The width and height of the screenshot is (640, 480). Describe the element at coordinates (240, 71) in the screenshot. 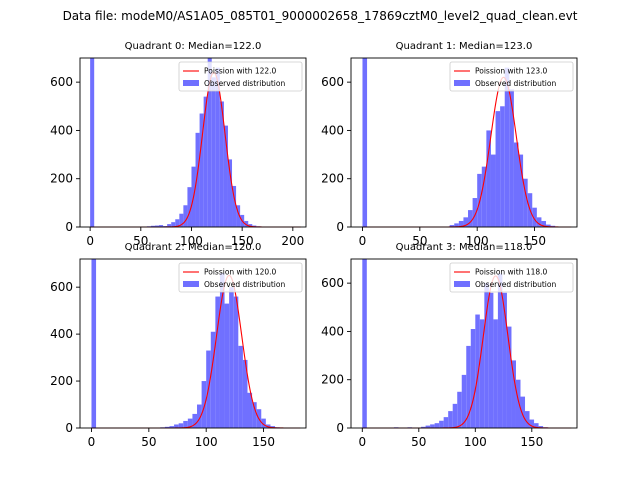

I see `legend-label-poisson: Poission with 122.0` at that location.